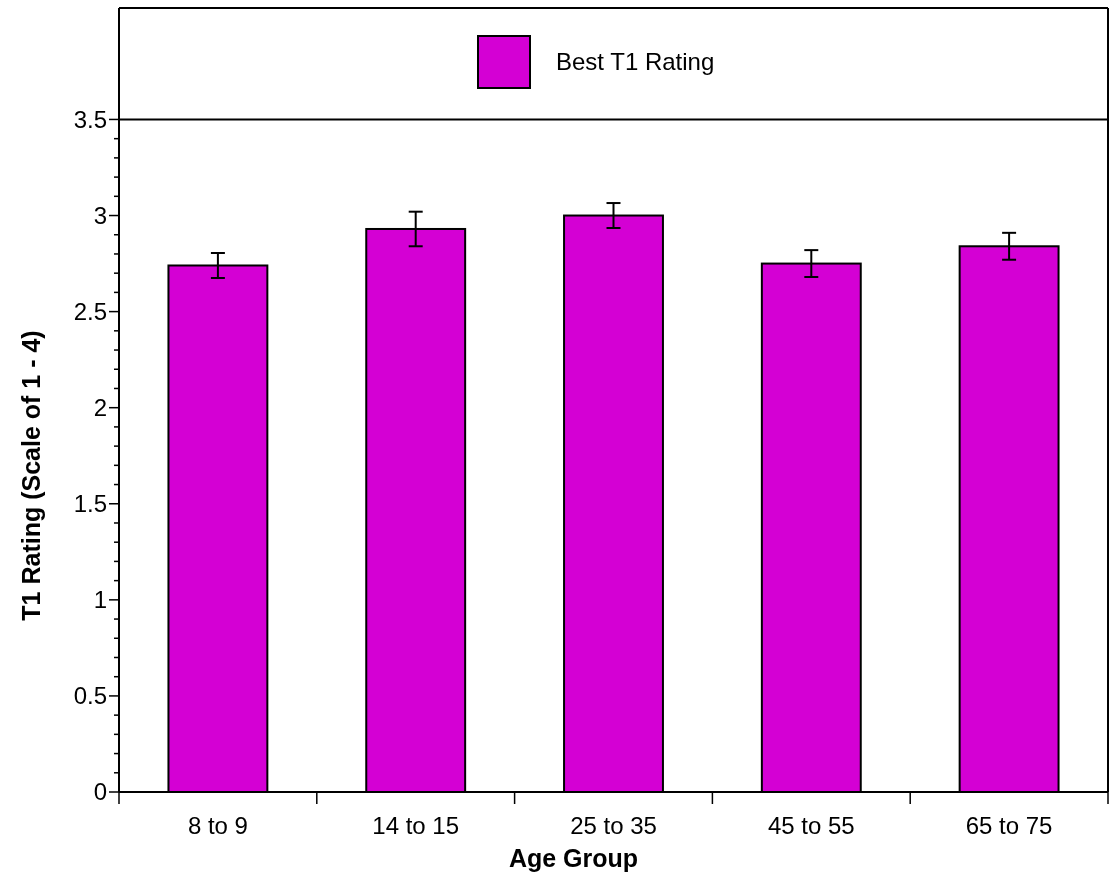 The image size is (1110, 879). What do you see at coordinates (90, 504) in the screenshot?
I see `y-tick-label: 1.5` at bounding box center [90, 504].